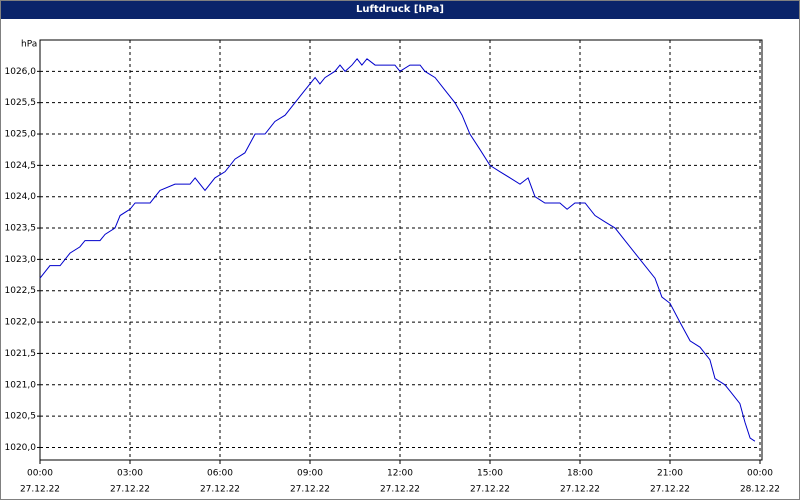  Describe the element at coordinates (760, 490) in the screenshot. I see `x-tick-date: 28.12.22` at that location.